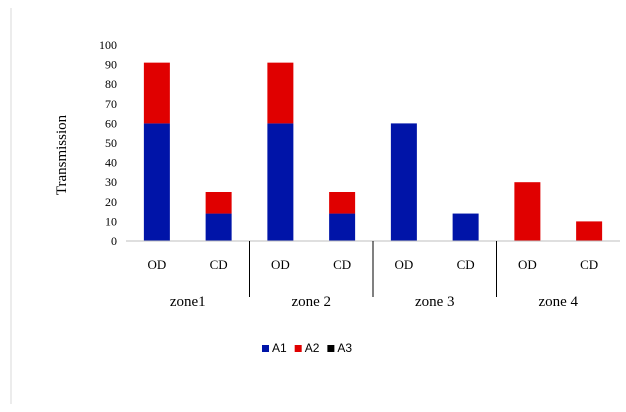  I want to click on legend-swatch-a2, so click(298, 348).